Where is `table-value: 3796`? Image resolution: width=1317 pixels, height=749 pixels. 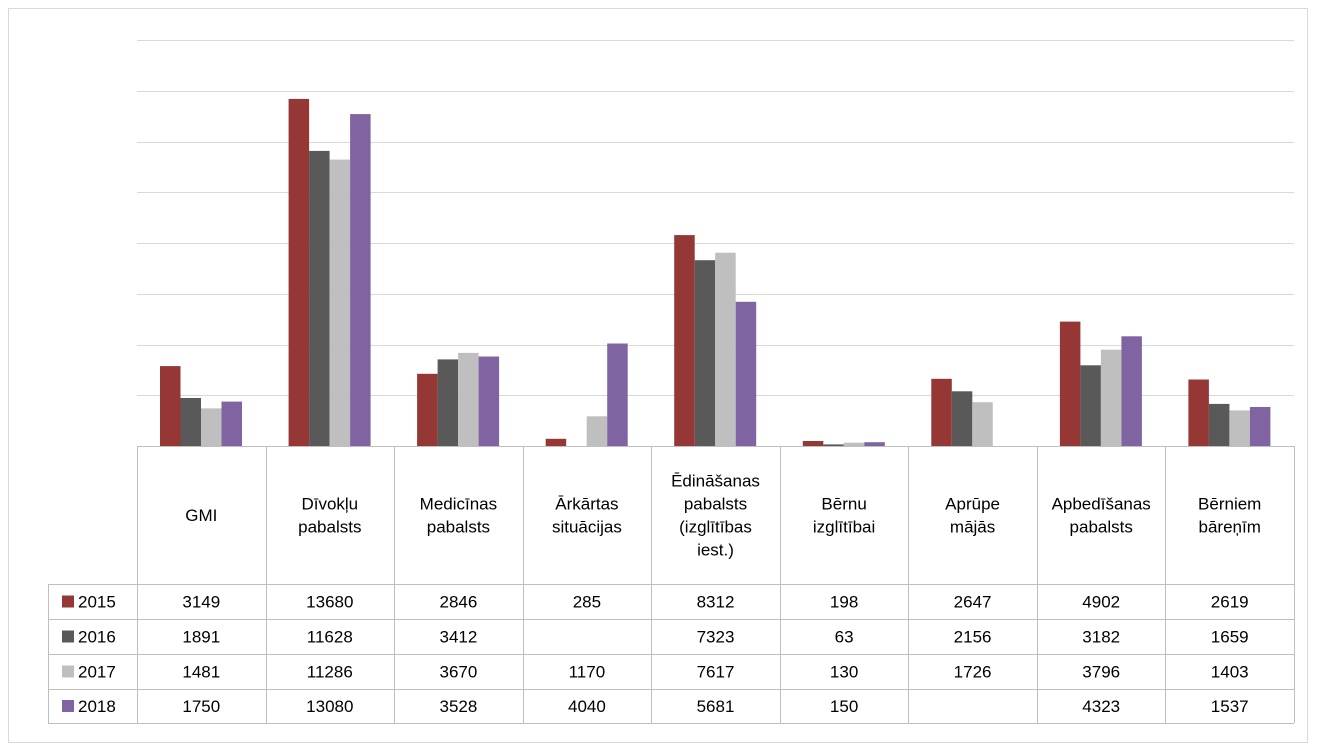 table-value: 3796 is located at coordinates (1101, 672).